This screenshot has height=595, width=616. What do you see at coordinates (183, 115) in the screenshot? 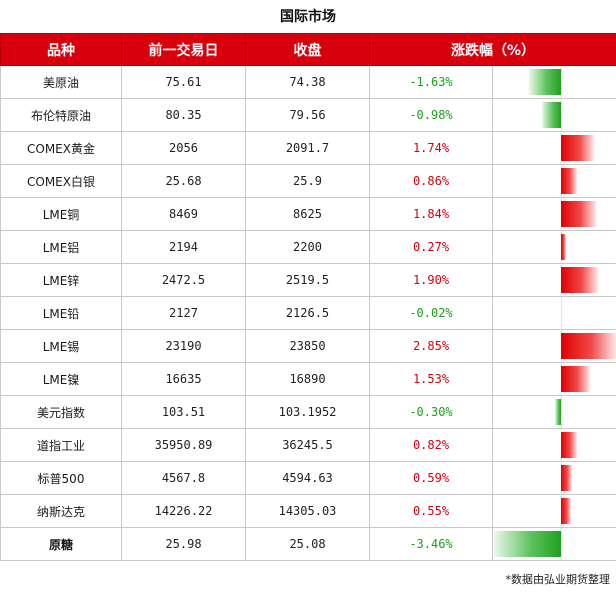
I see `row-prev-close: 80.35` at bounding box center [183, 115].